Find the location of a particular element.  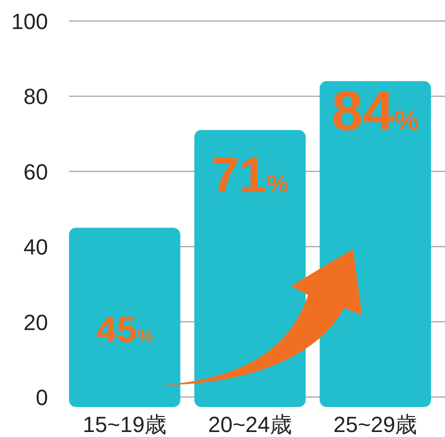

data-label: 71% is located at coordinates (250, 175).